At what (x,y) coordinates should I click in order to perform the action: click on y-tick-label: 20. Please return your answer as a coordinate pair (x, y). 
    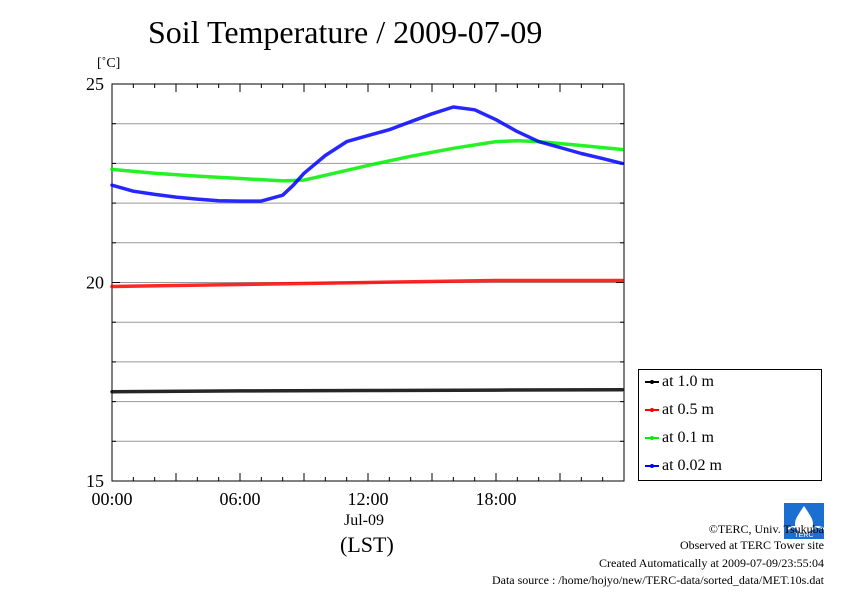
    Looking at the image, I should click on (95, 283).